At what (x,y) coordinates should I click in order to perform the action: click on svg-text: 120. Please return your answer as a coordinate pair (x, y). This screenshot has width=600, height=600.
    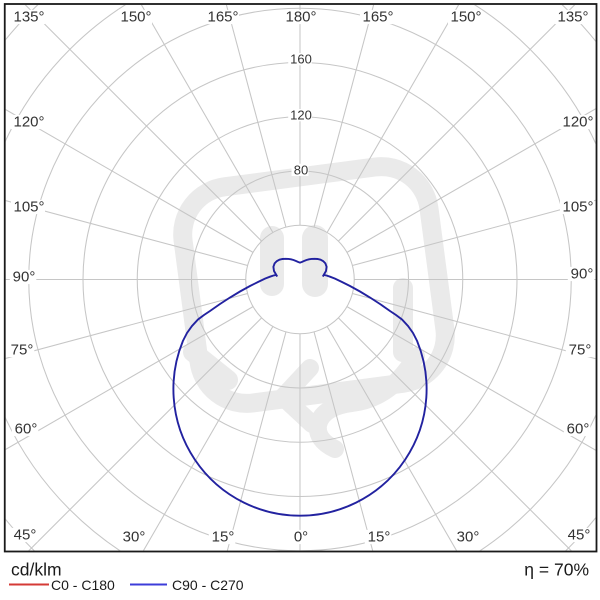
    Looking at the image, I should click on (301, 115).